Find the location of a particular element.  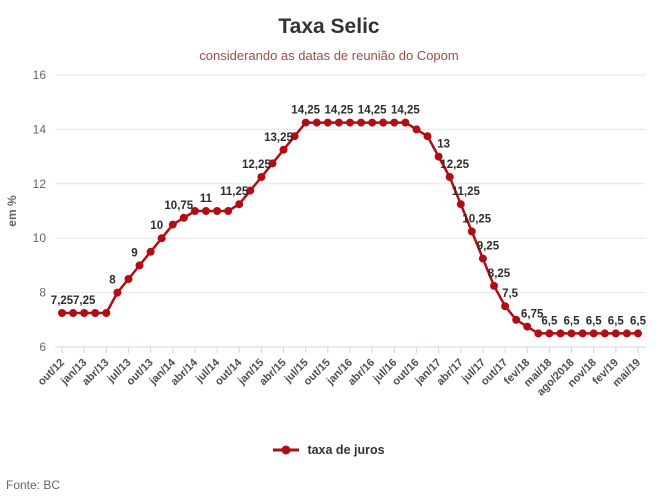

svg-text: 13 is located at coordinates (443, 145).